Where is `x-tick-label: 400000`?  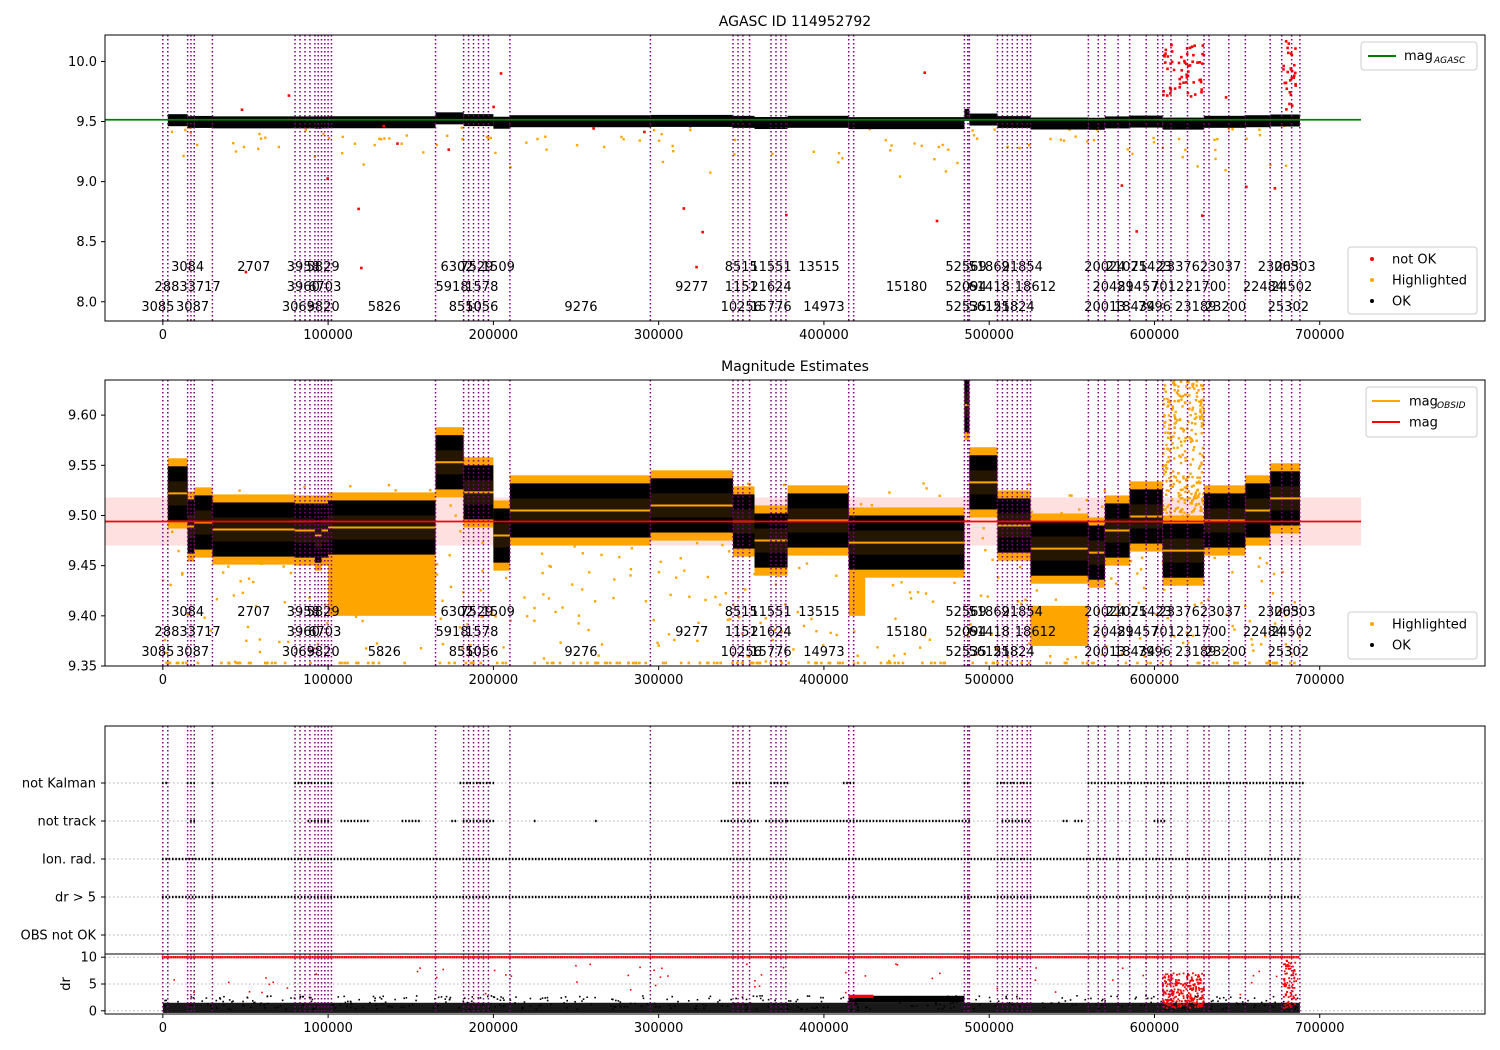
x-tick-label: 400000 is located at coordinates (824, 335).